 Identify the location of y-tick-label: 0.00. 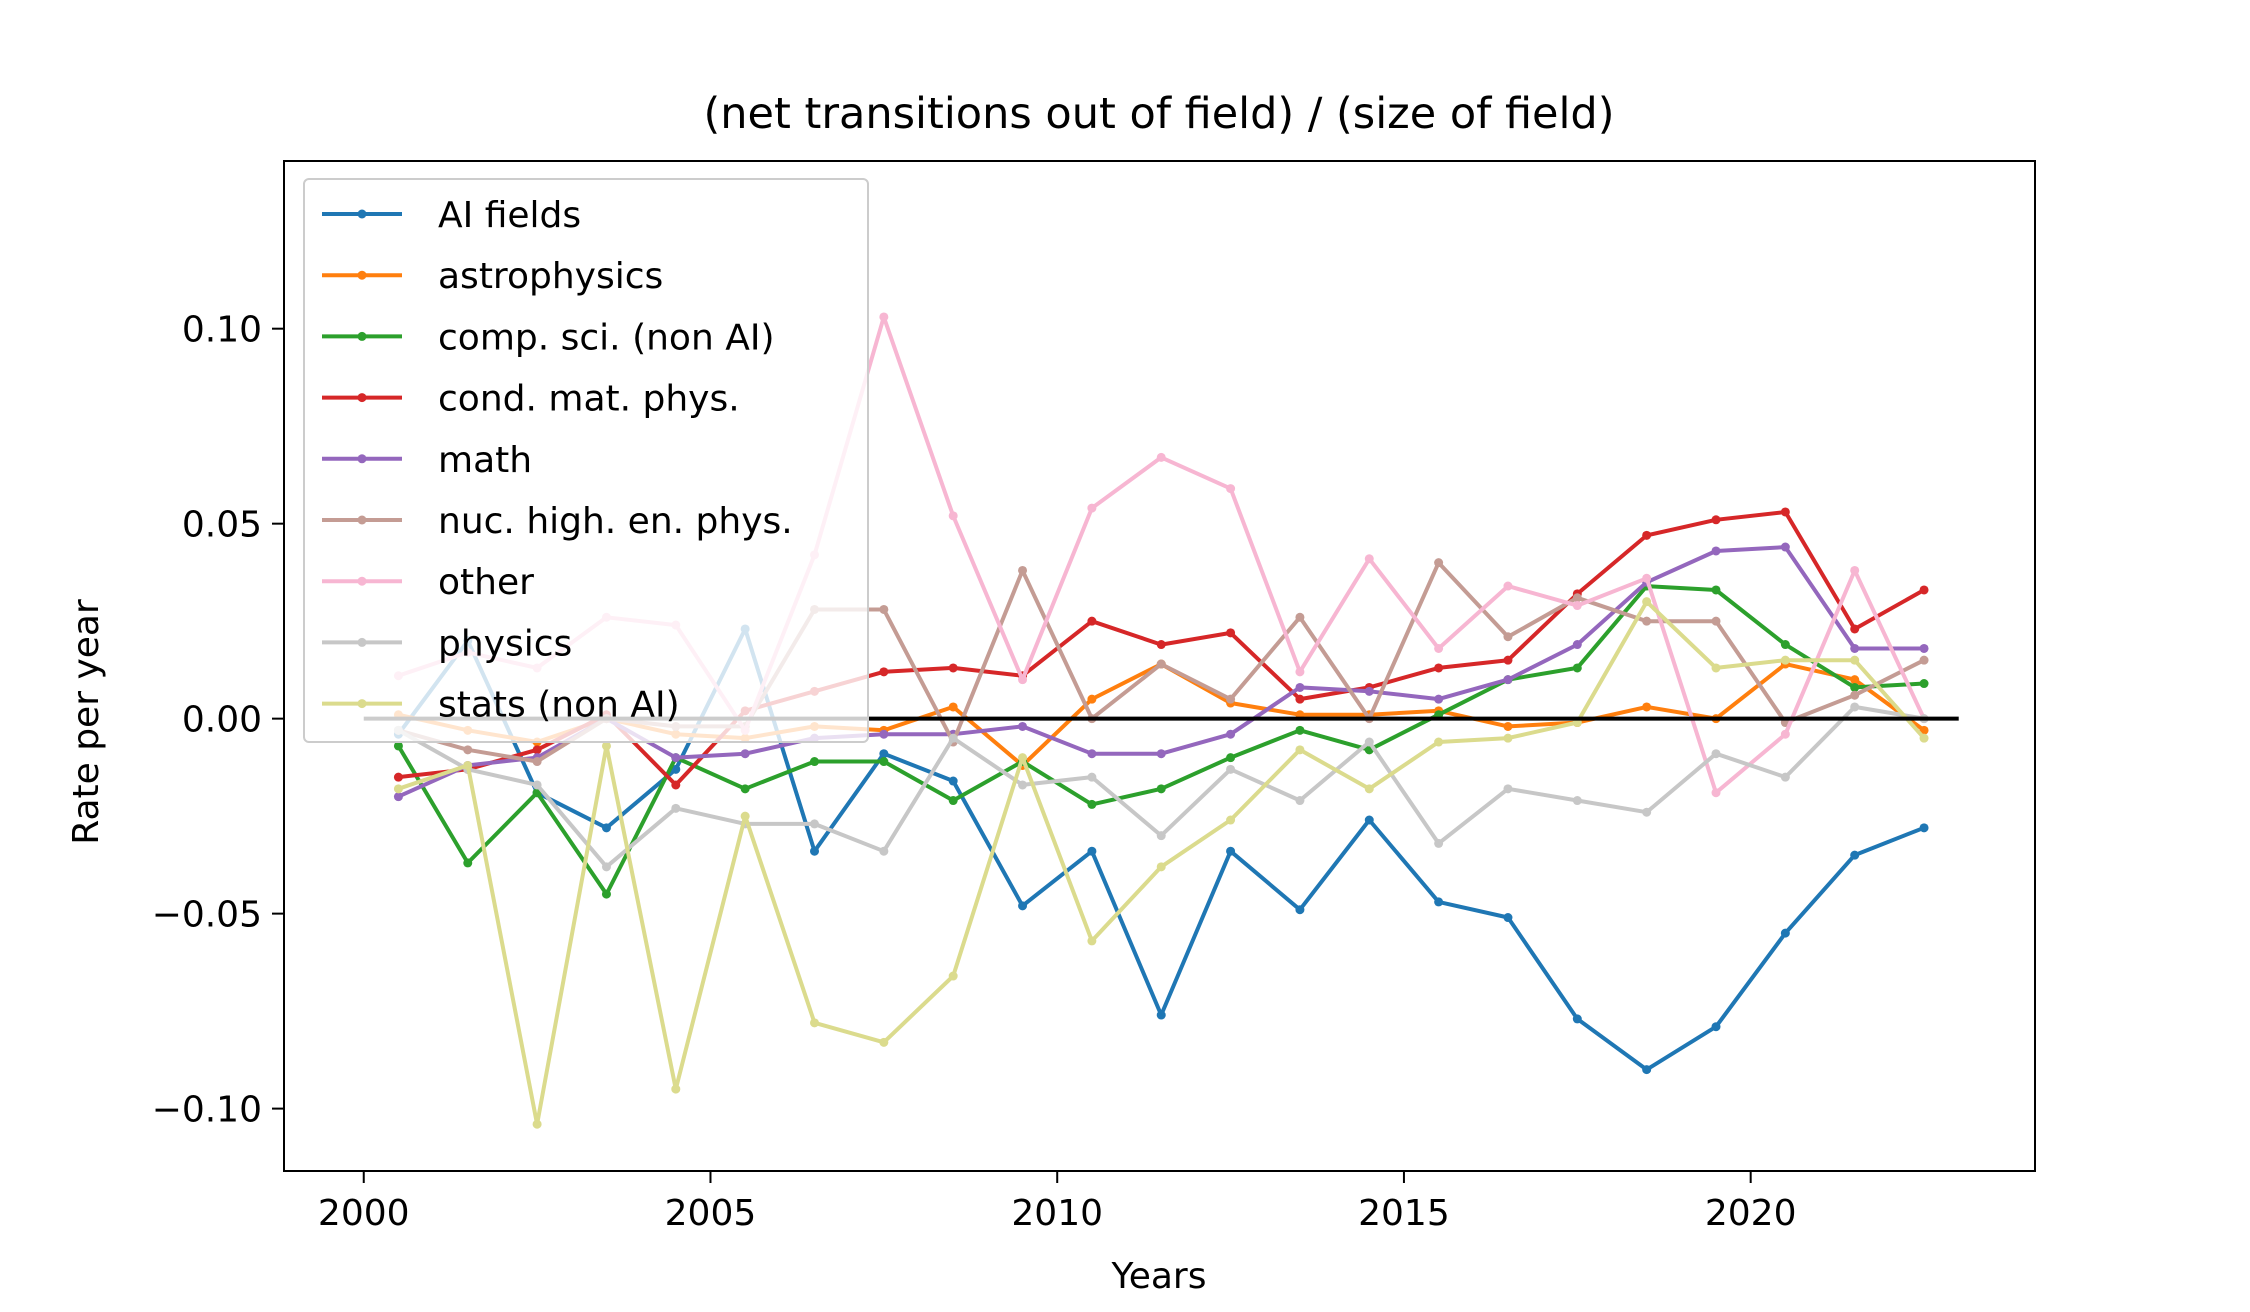
(222, 720).